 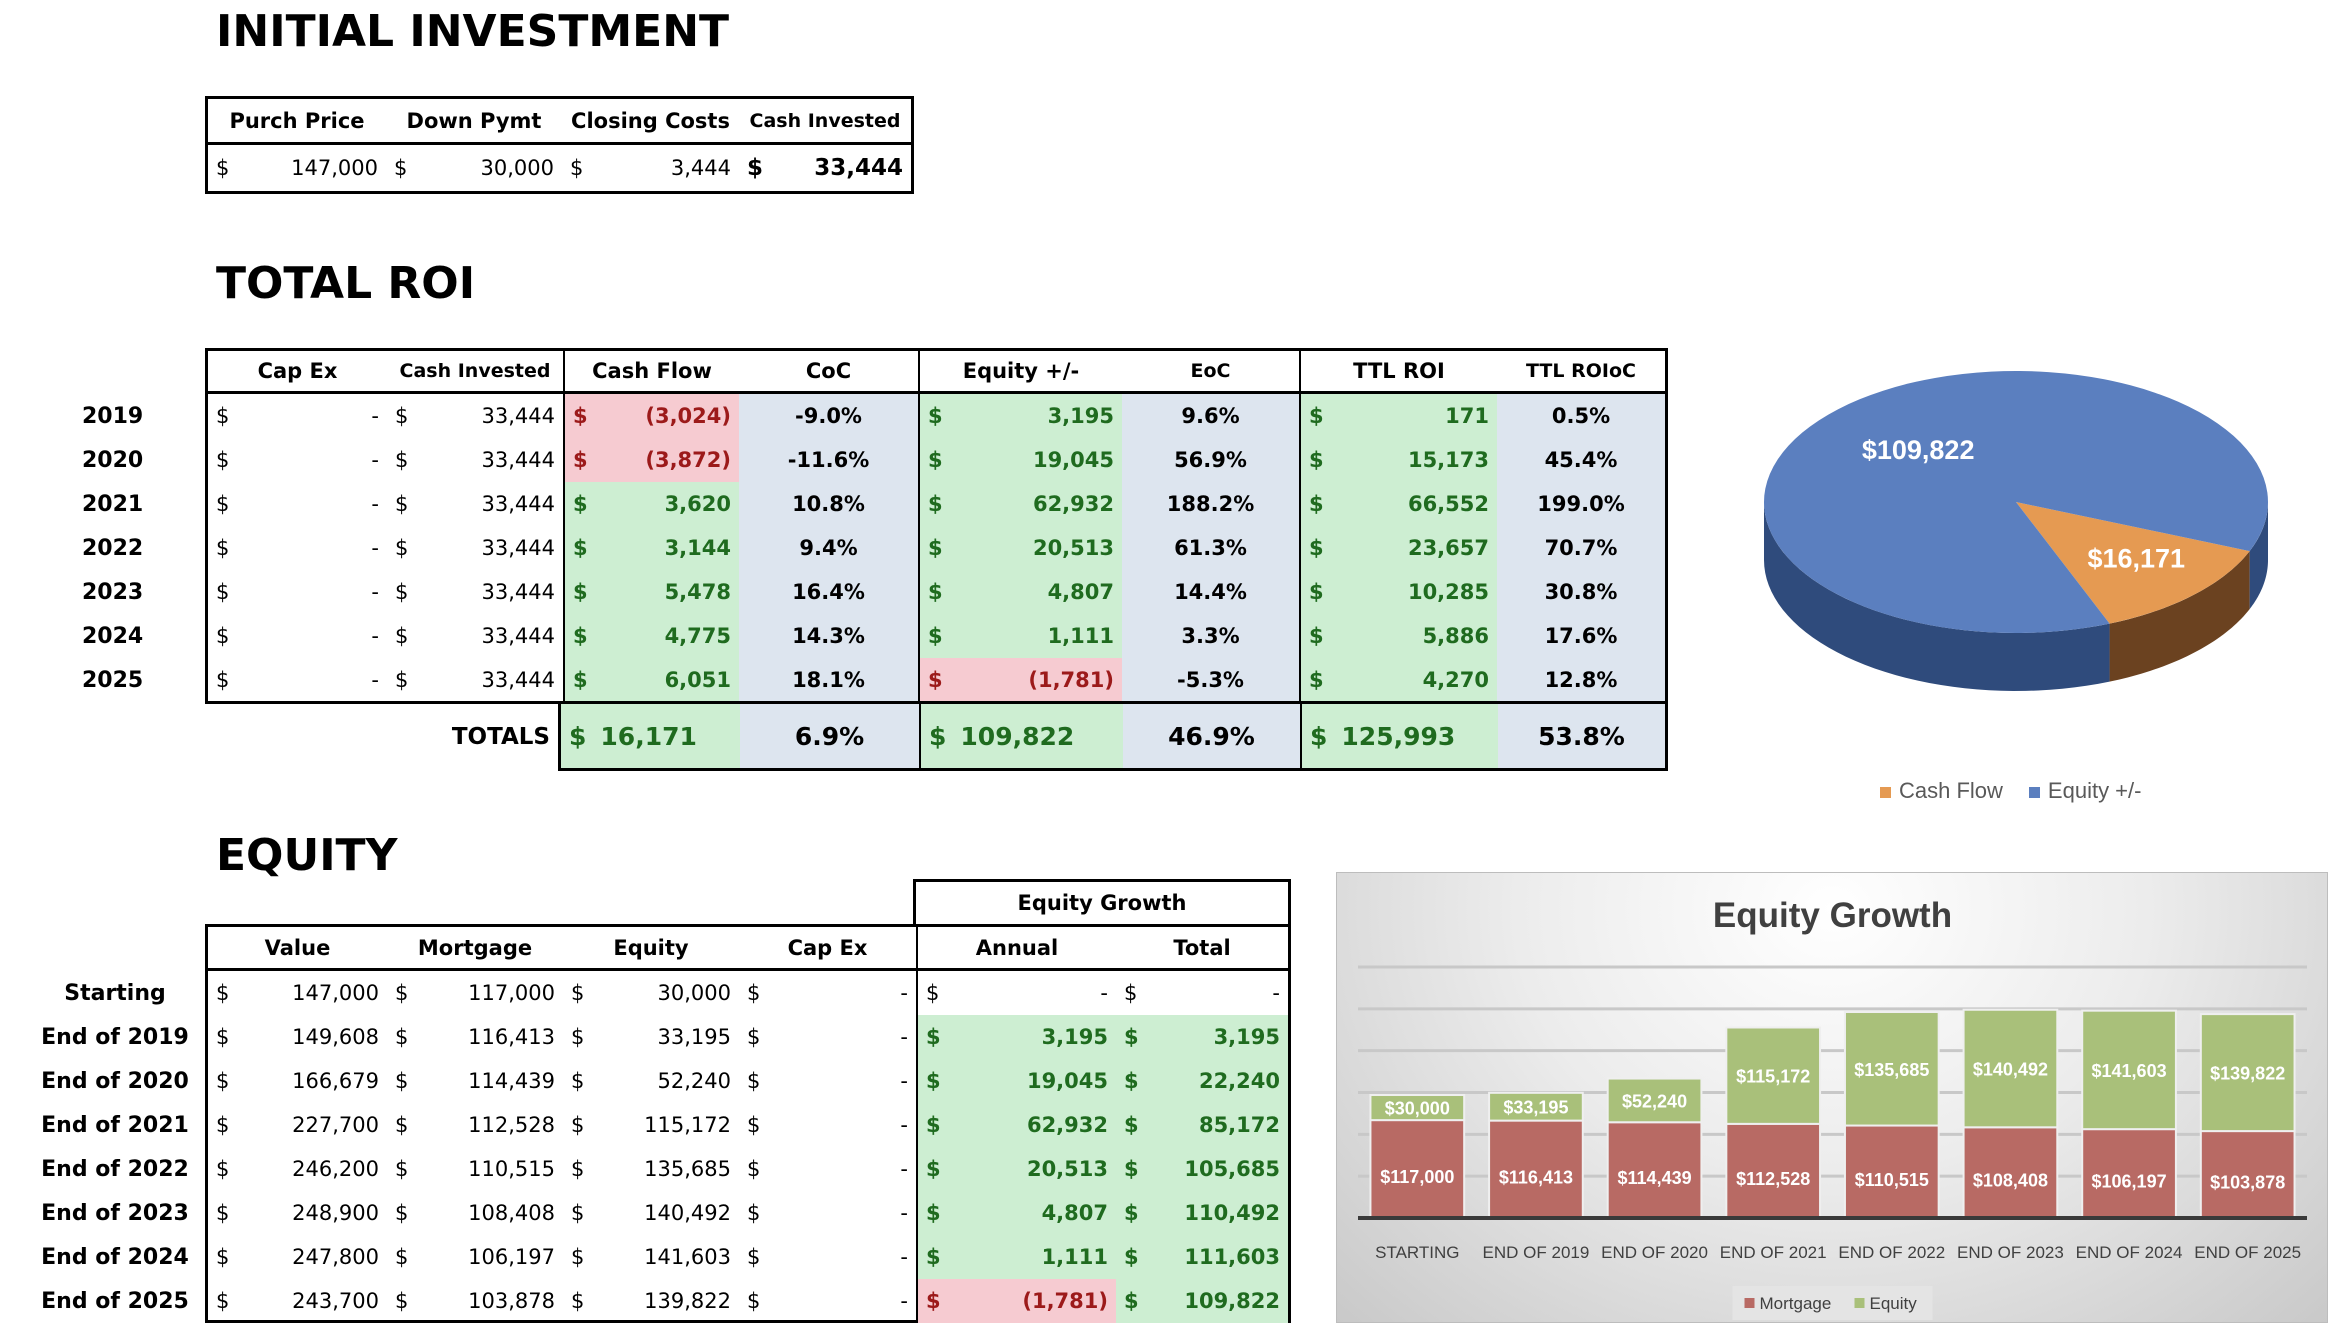 What do you see at coordinates (829, 736) in the screenshot?
I see `total-coc: 6.9%` at bounding box center [829, 736].